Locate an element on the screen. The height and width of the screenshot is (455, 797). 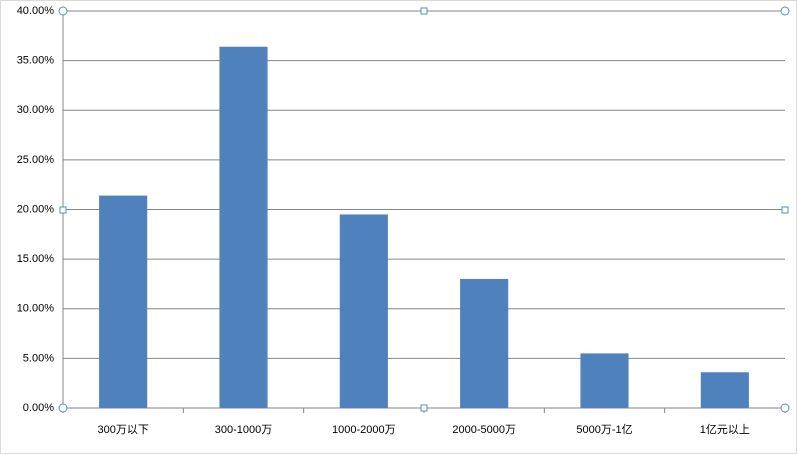
y-tick-label: 0.00% is located at coordinates (38, 408).